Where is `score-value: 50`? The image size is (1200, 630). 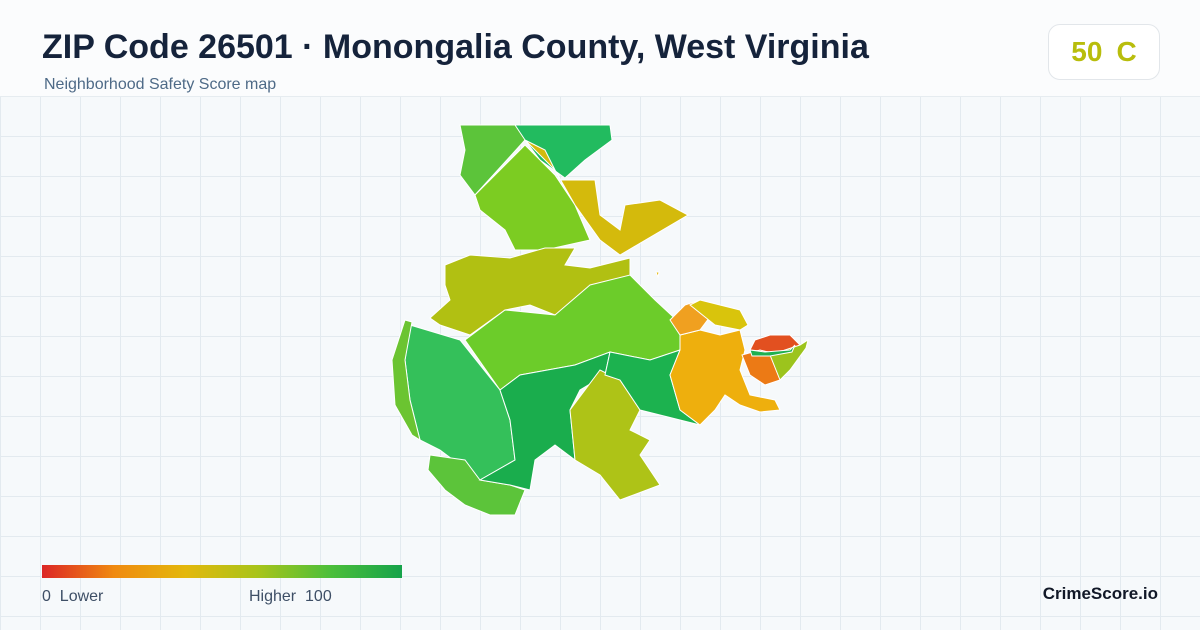 score-value: 50 is located at coordinates (1087, 51).